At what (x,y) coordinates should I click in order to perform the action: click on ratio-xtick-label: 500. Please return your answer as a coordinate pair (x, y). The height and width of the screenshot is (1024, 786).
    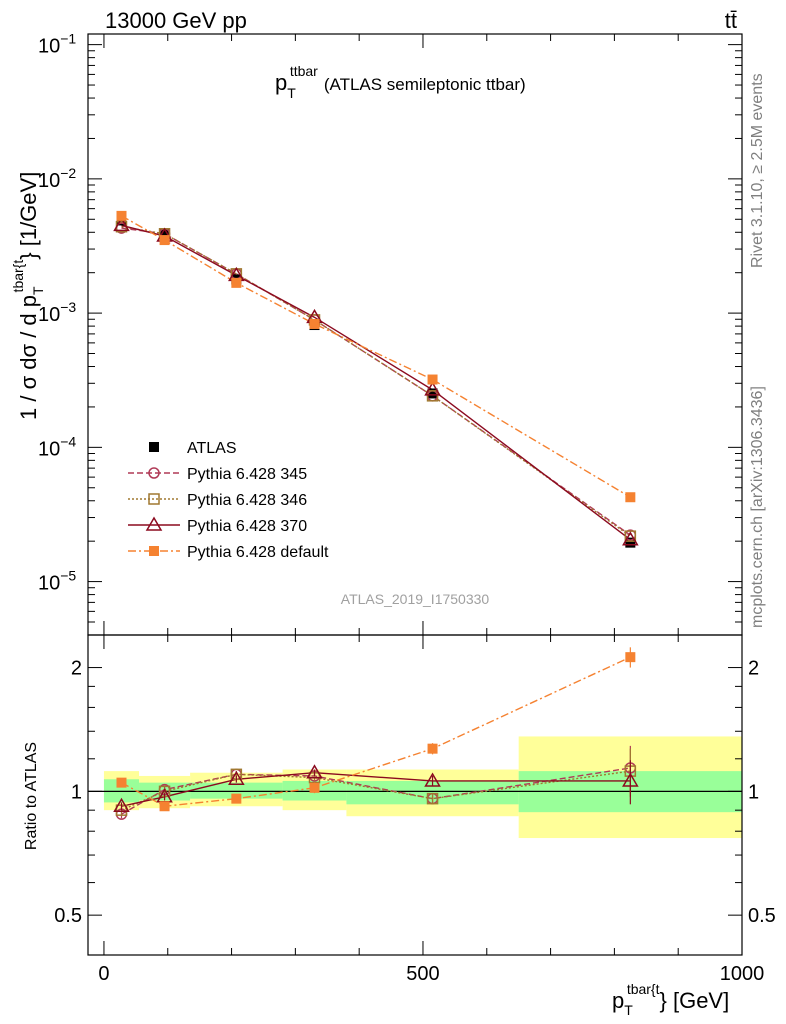
    Looking at the image, I should click on (422, 974).